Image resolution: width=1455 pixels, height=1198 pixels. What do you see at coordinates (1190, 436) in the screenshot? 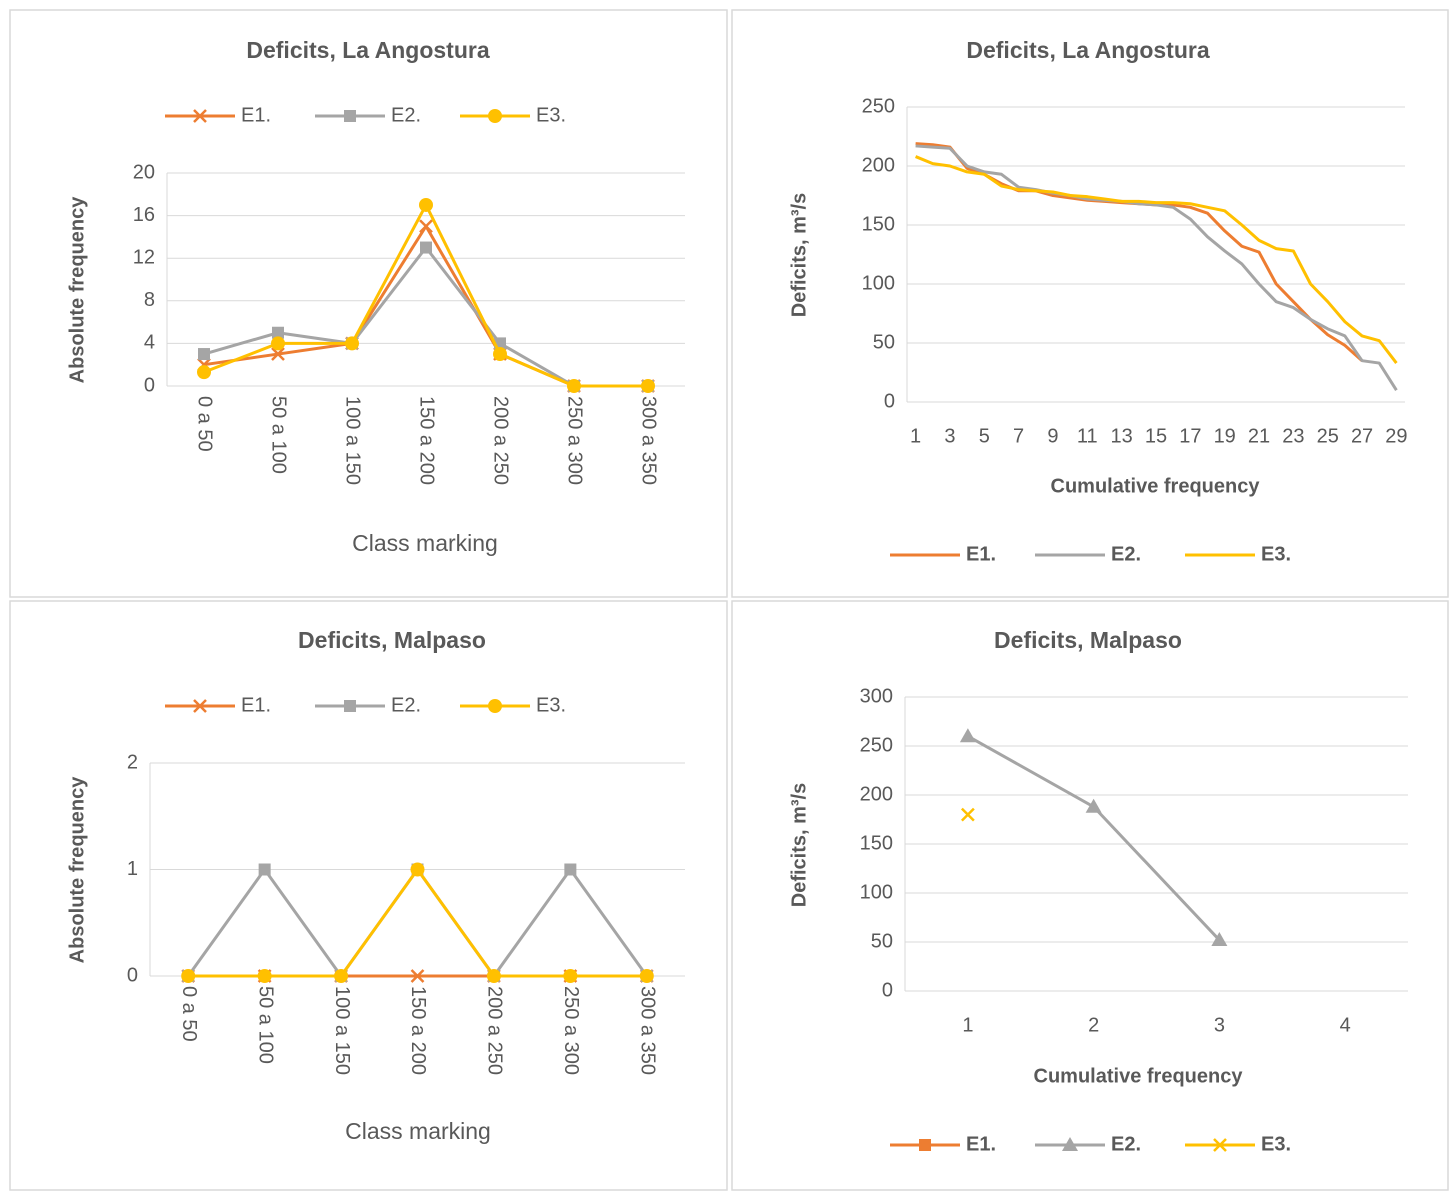
I see `x-tick-label: 17` at bounding box center [1190, 436].